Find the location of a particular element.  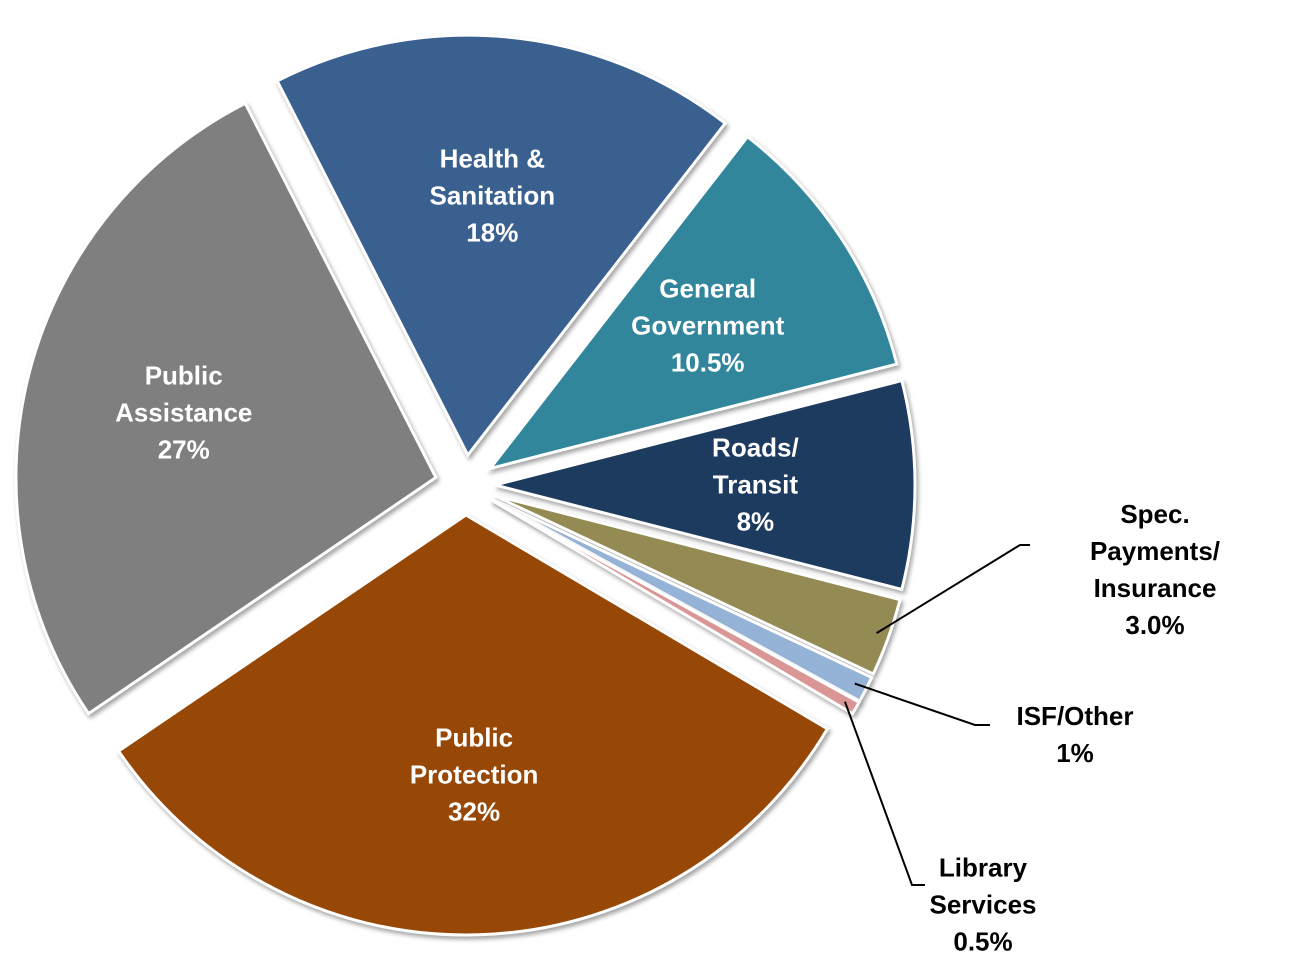

slice-label: Public Assistance 27% is located at coordinates (183, 412).